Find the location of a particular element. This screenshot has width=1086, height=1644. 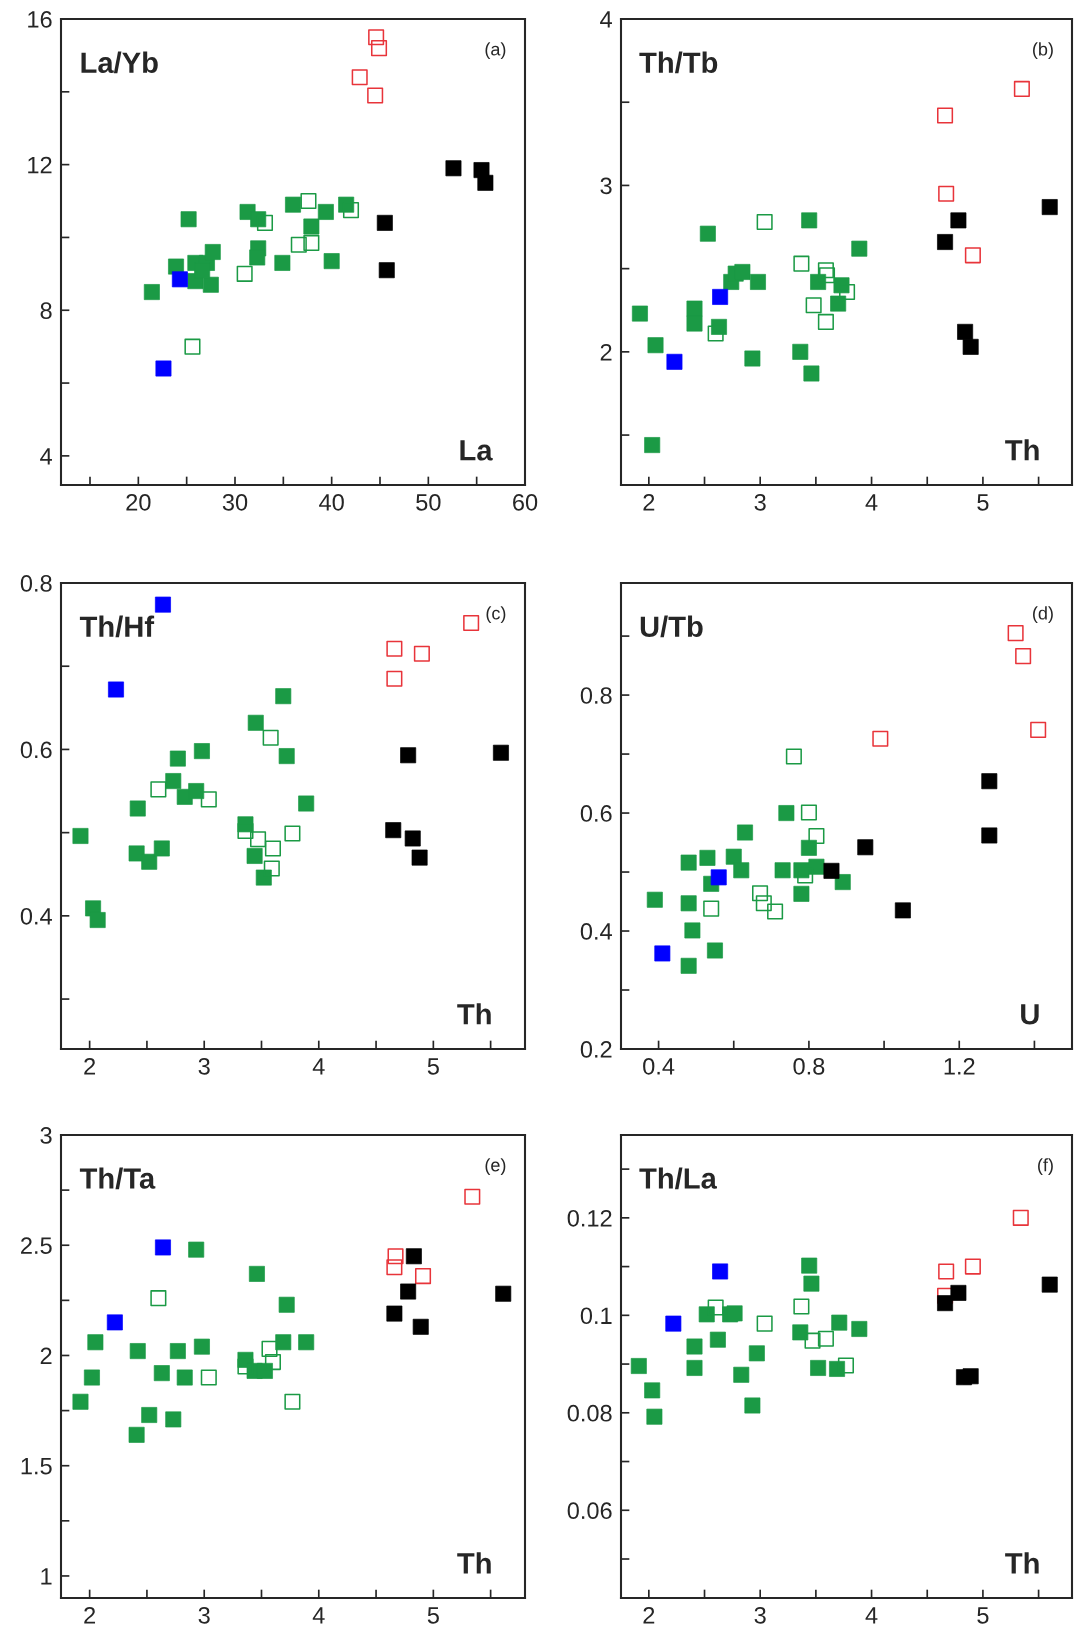

x-axis-title: La is located at coordinates (476, 450).